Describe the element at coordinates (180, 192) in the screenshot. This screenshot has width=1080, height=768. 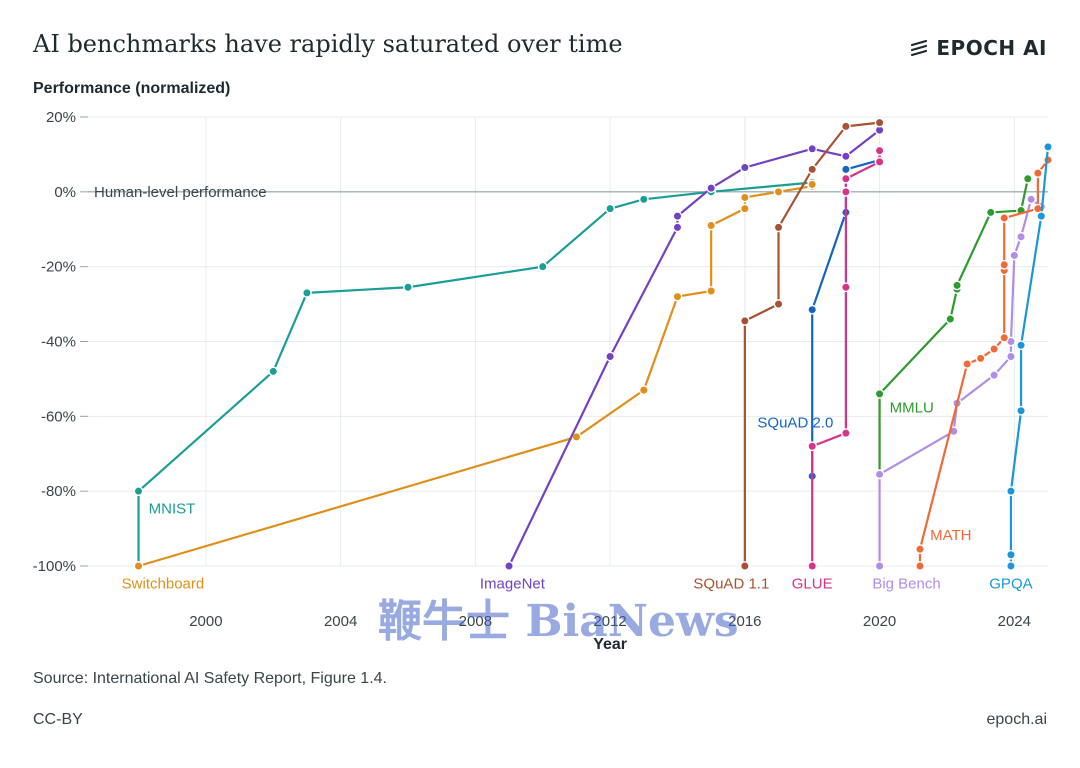
I see `human-level-label: Human-level performance` at that location.